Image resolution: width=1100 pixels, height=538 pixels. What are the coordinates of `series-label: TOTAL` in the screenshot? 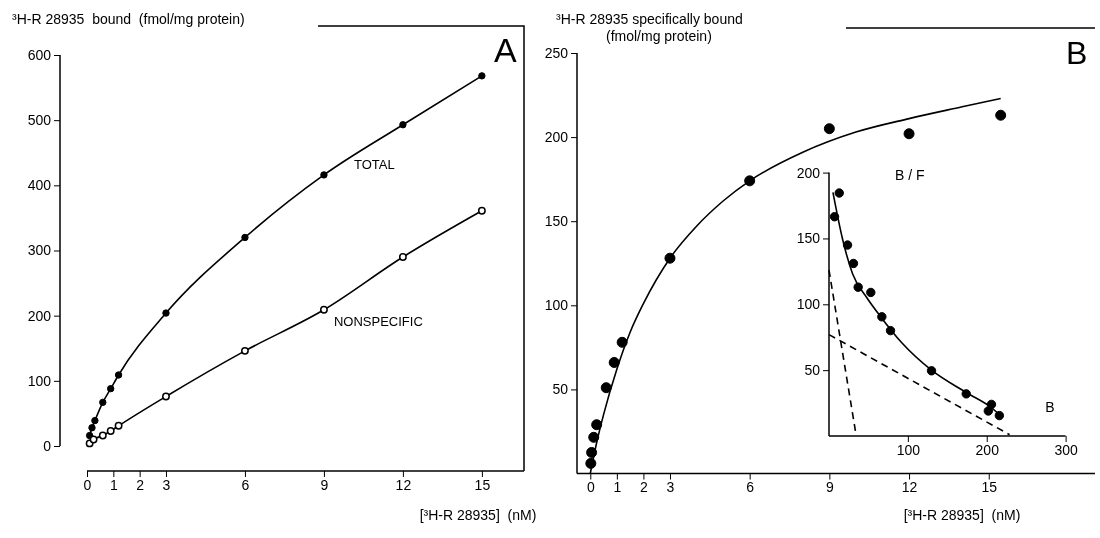 It's located at (374, 164).